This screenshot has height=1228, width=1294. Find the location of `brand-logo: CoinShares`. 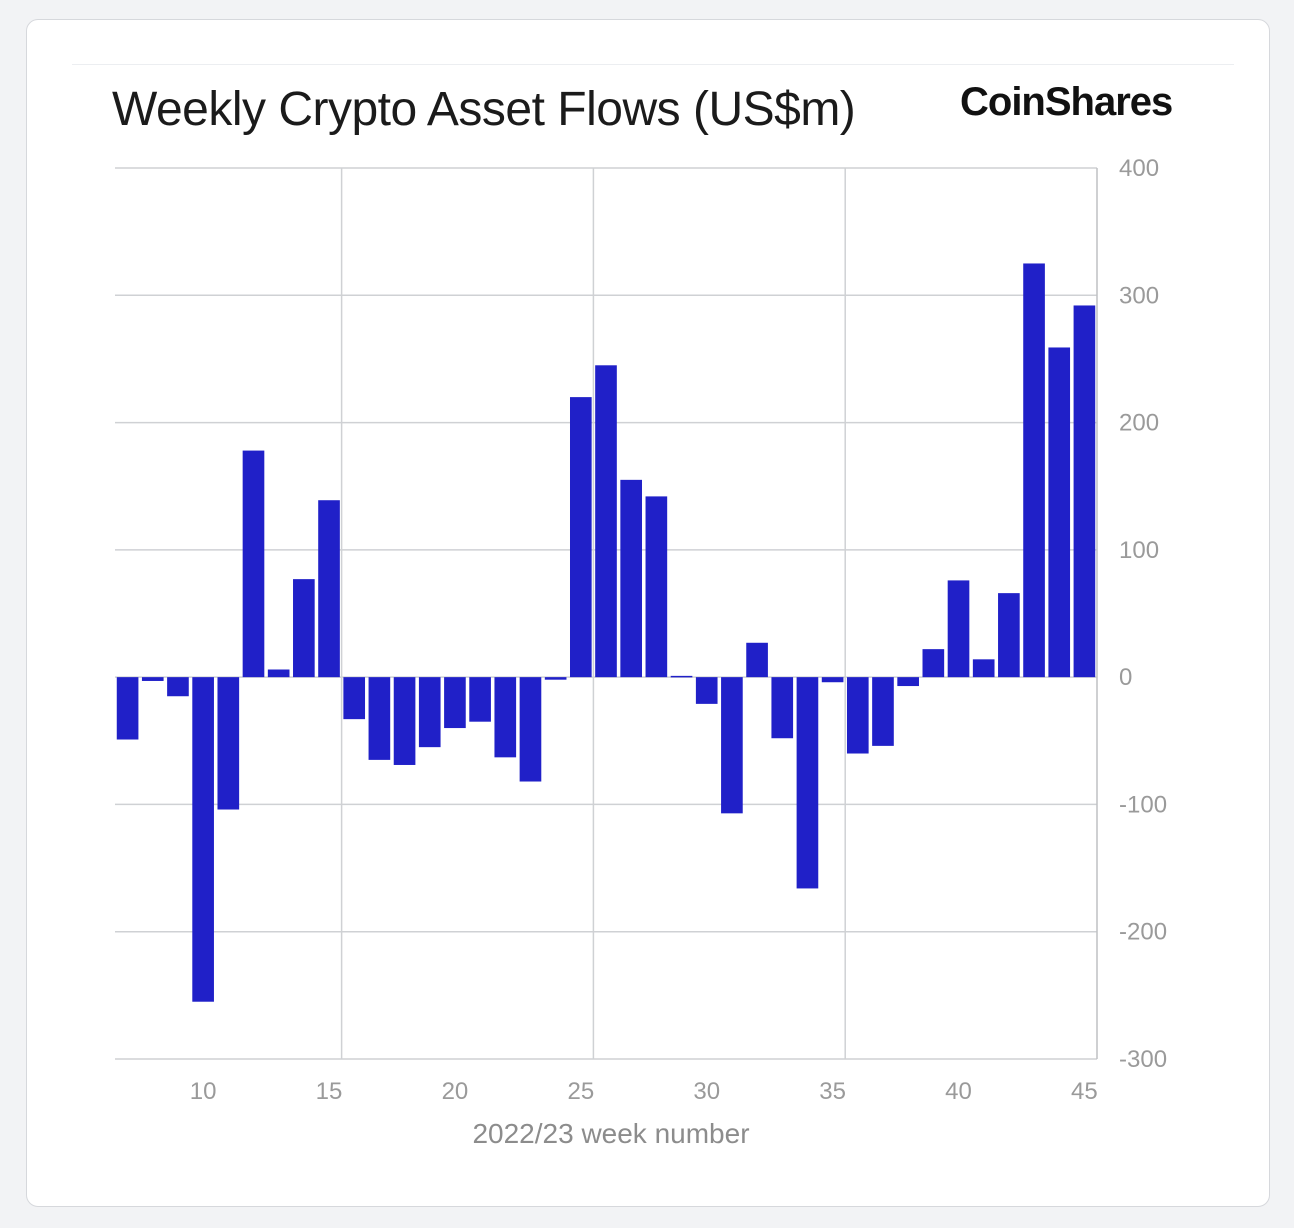

brand-logo: CoinShares is located at coordinates (1066, 102).